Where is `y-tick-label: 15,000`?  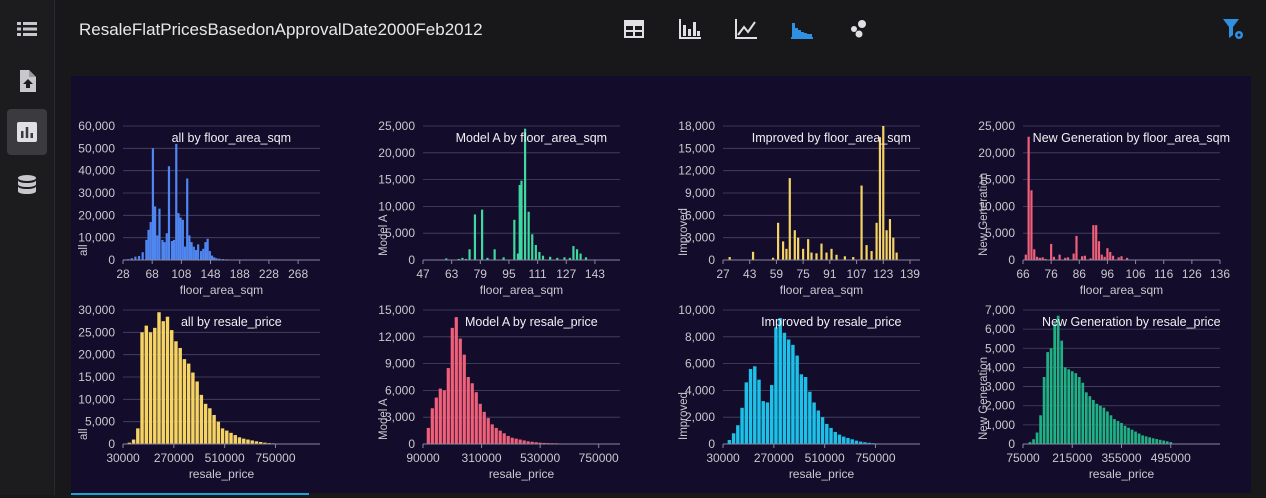
y-tick-label: 15,000 is located at coordinates (396, 180).